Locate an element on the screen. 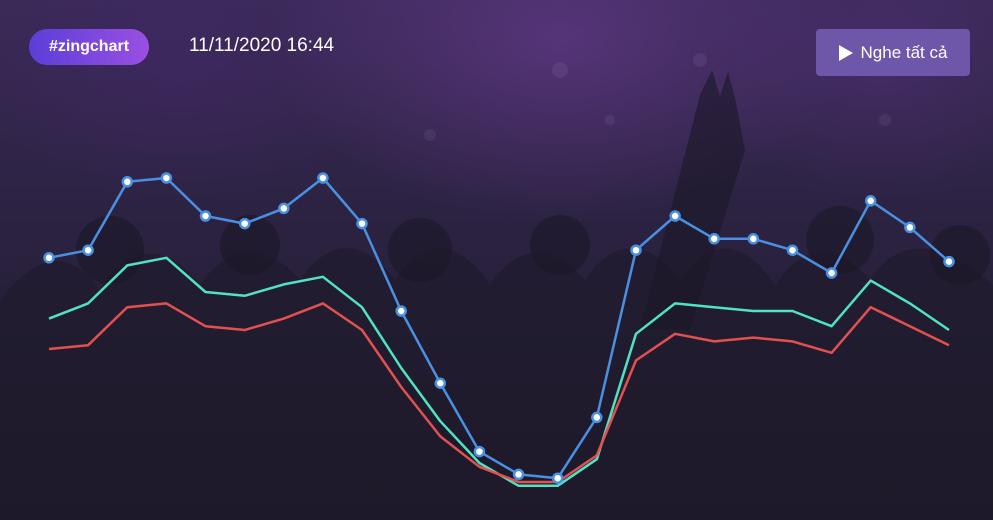 The height and width of the screenshot is (520, 993). play-all-button: Nghe tất cả is located at coordinates (893, 52).